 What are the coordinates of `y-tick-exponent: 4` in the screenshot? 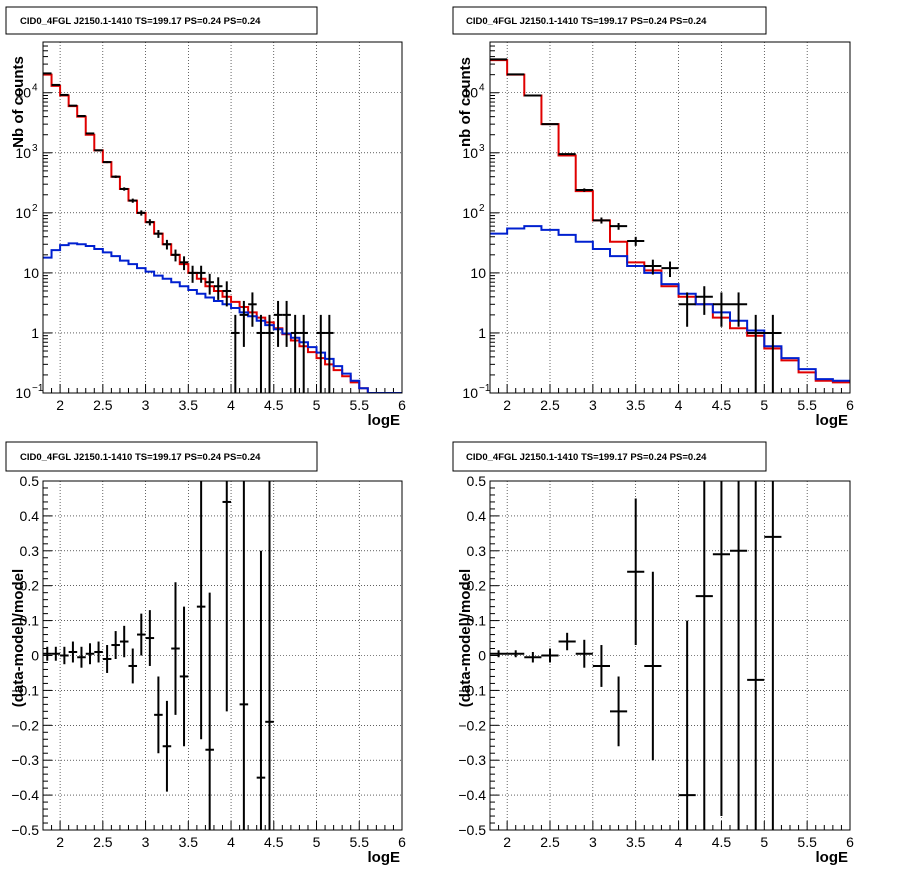 It's located at (482, 88).